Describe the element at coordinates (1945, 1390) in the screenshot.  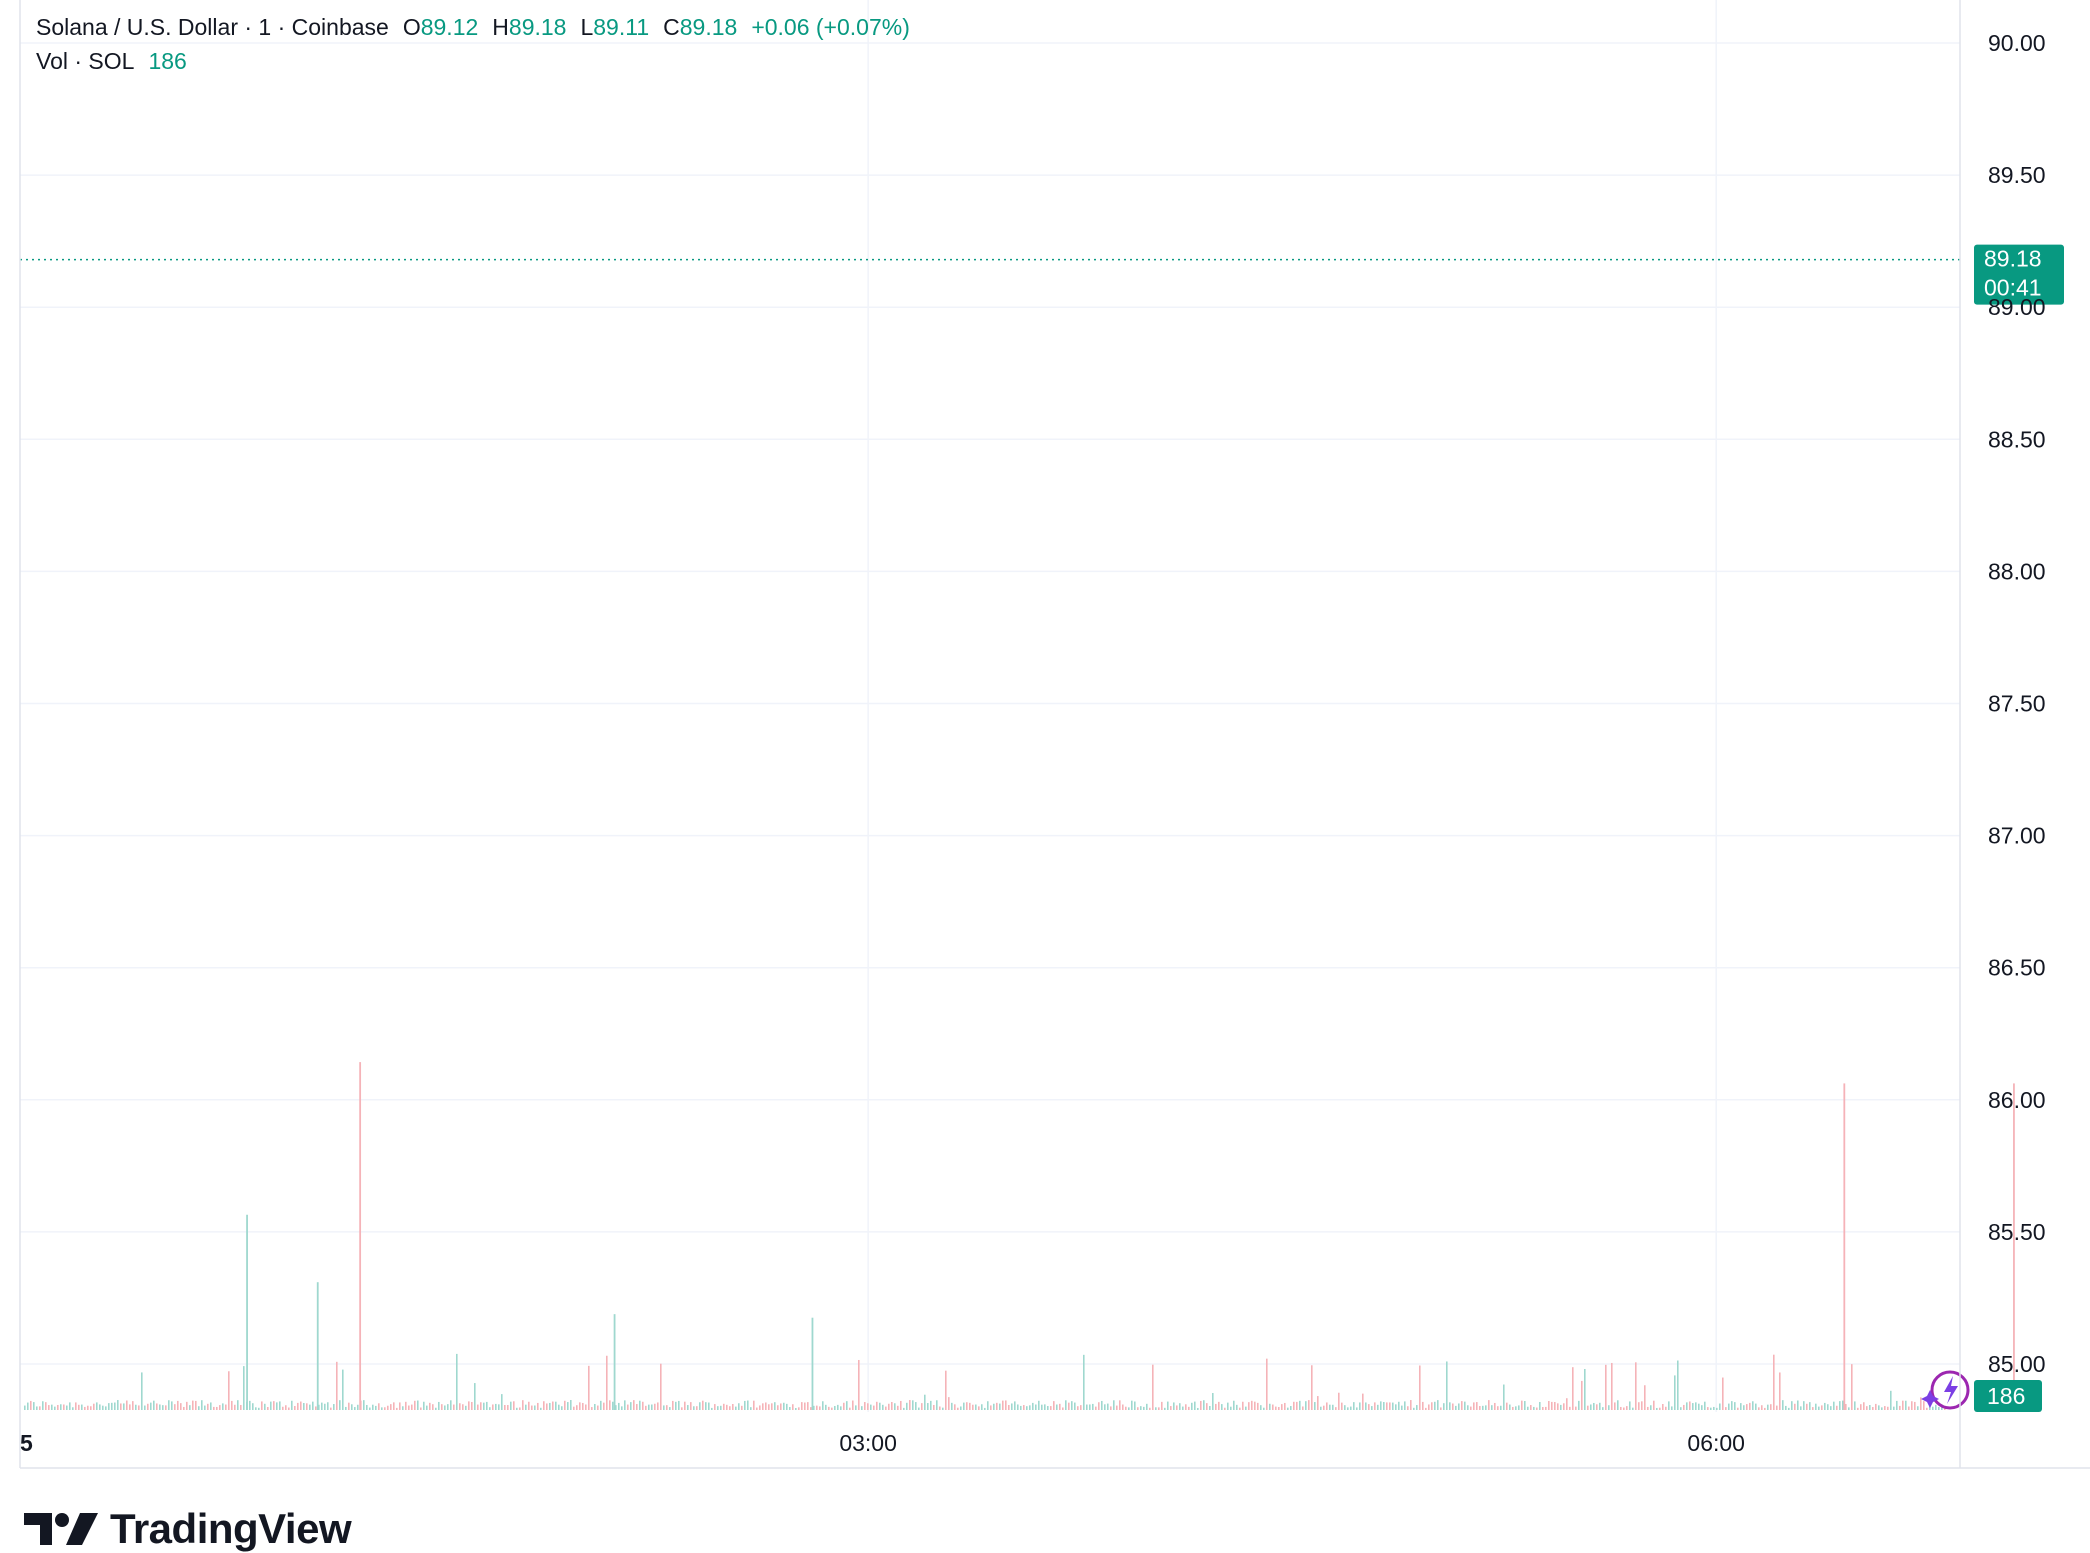
I see `sparkle-icon` at that location.